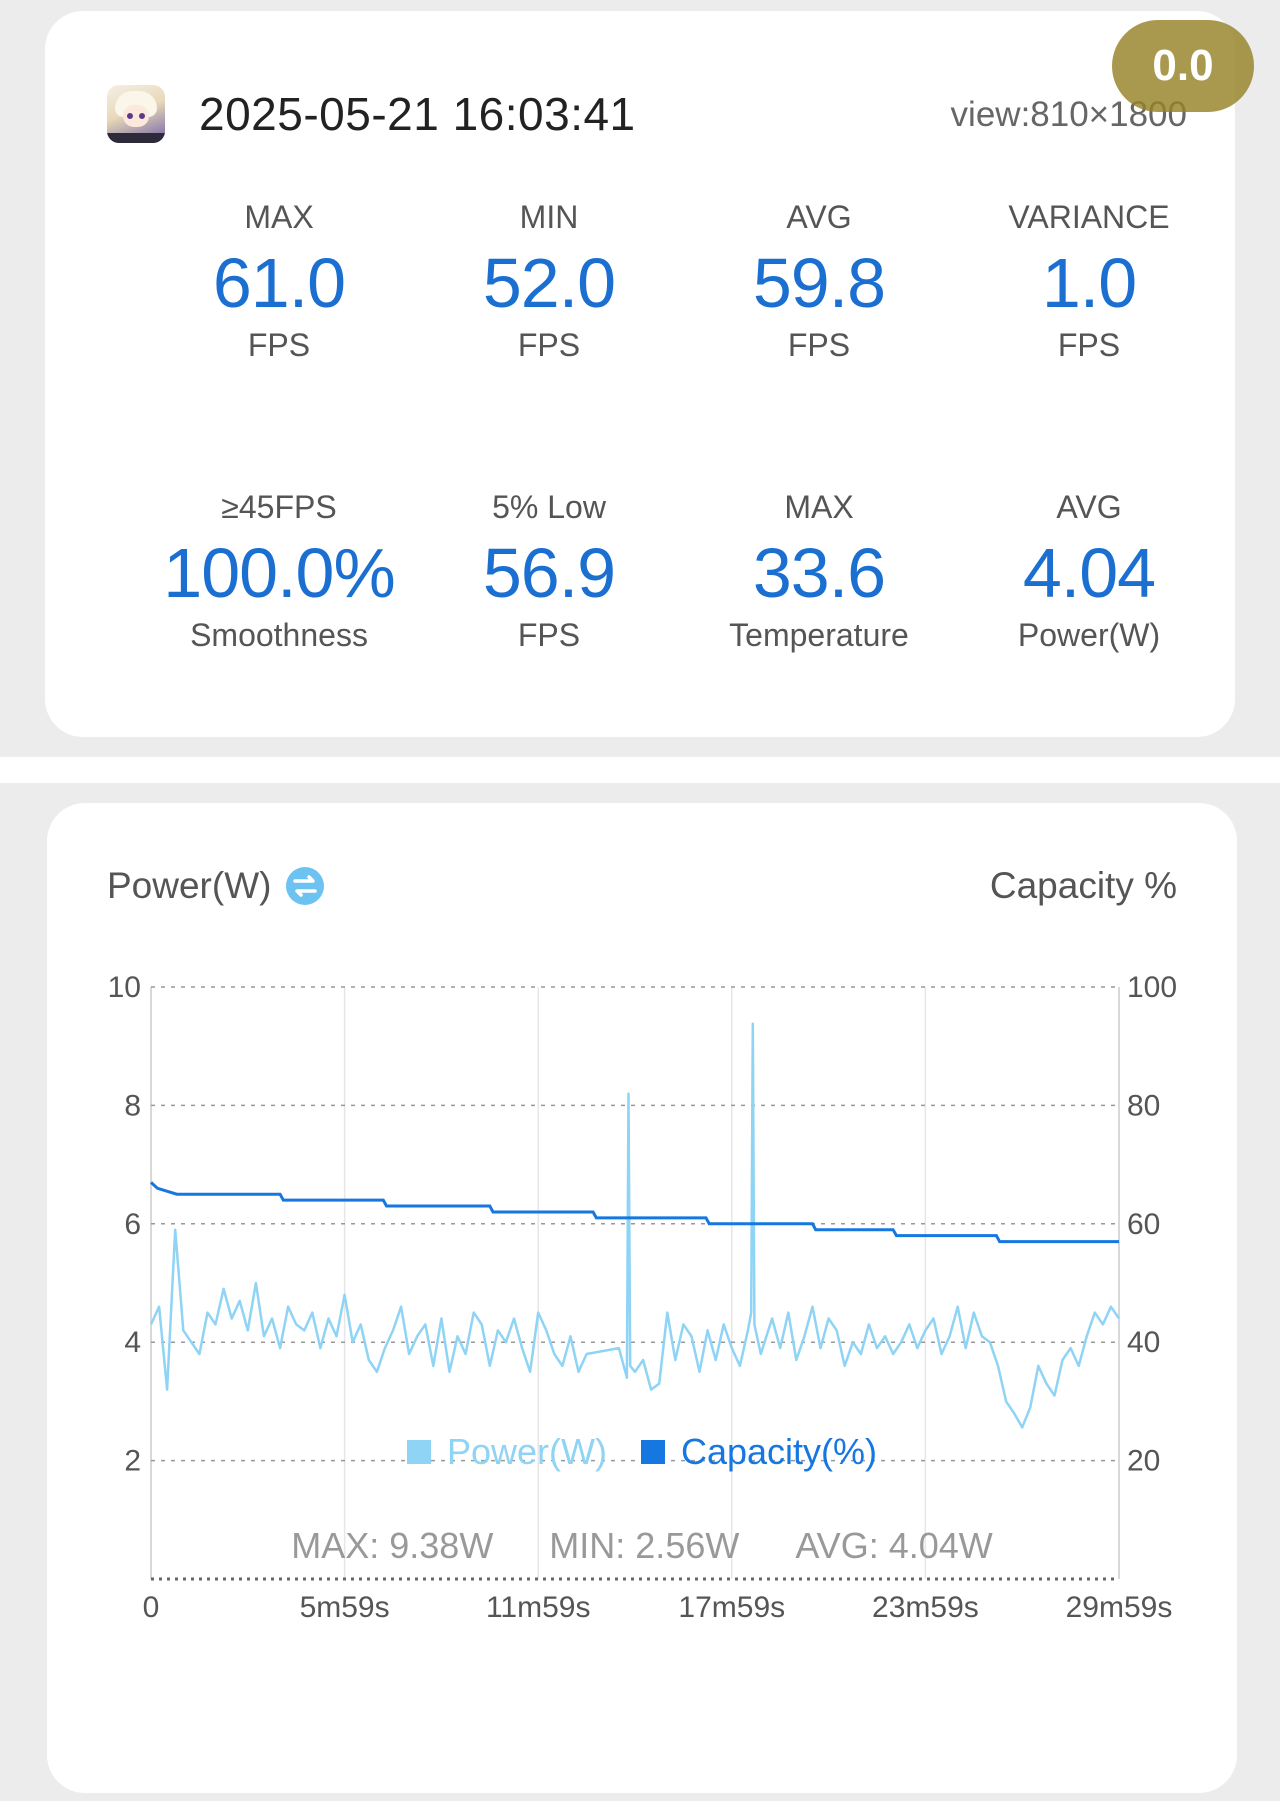 The image size is (1280, 1801). I want to click on metric-value: 56.9, so click(549, 573).